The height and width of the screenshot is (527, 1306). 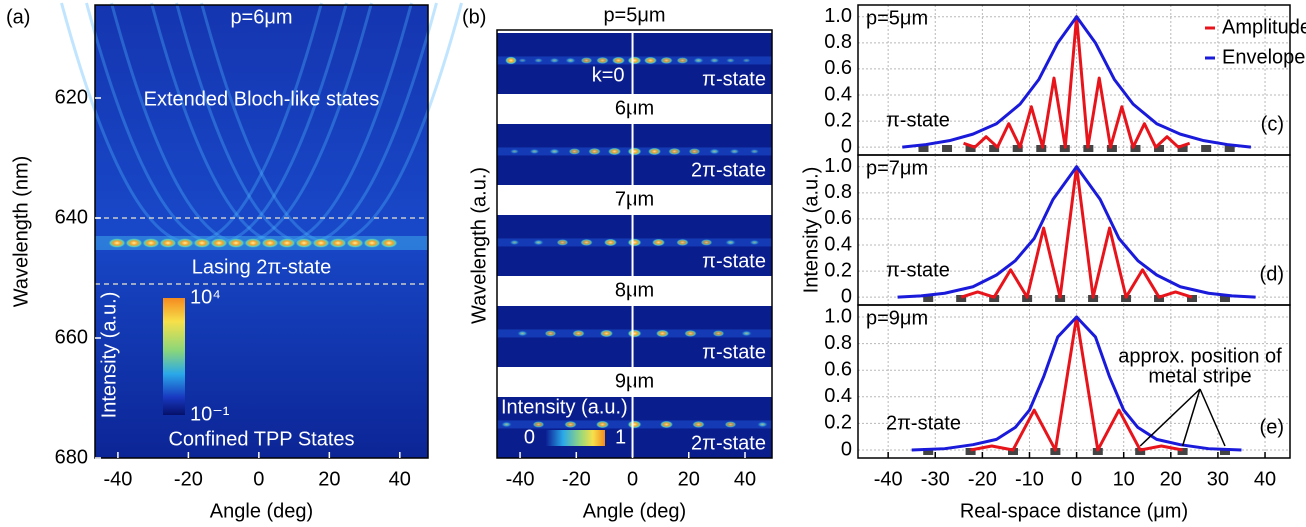 What do you see at coordinates (1272, 124) in the screenshot?
I see `panel-label: (c)` at bounding box center [1272, 124].